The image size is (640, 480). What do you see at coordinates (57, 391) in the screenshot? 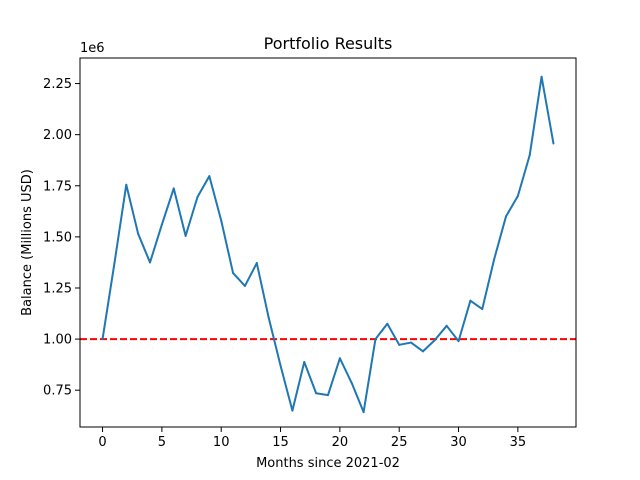
I see `y-tick-label: 0.75` at bounding box center [57, 391].